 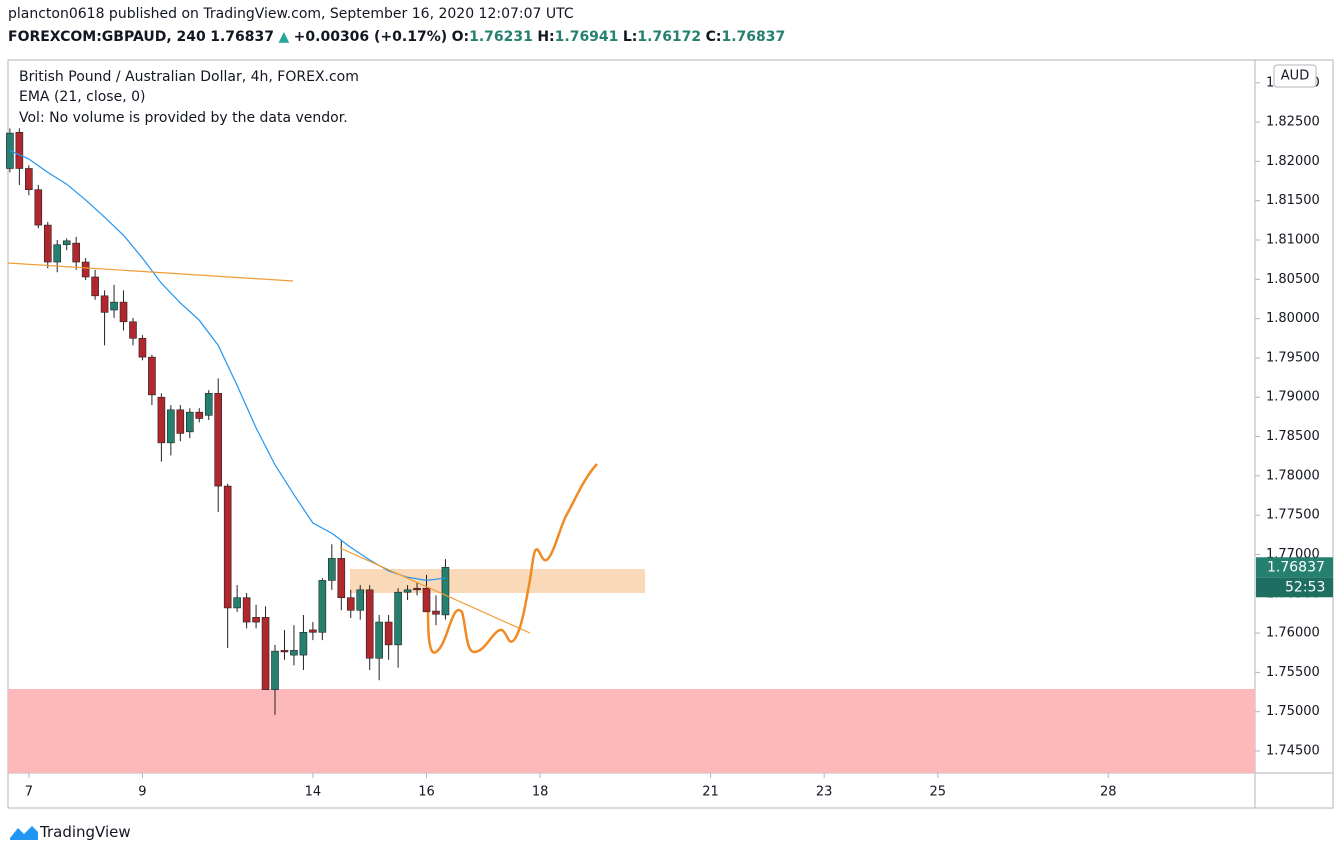 What do you see at coordinates (753, 37) in the screenshot?
I see `c-value: 1.76837` at bounding box center [753, 37].